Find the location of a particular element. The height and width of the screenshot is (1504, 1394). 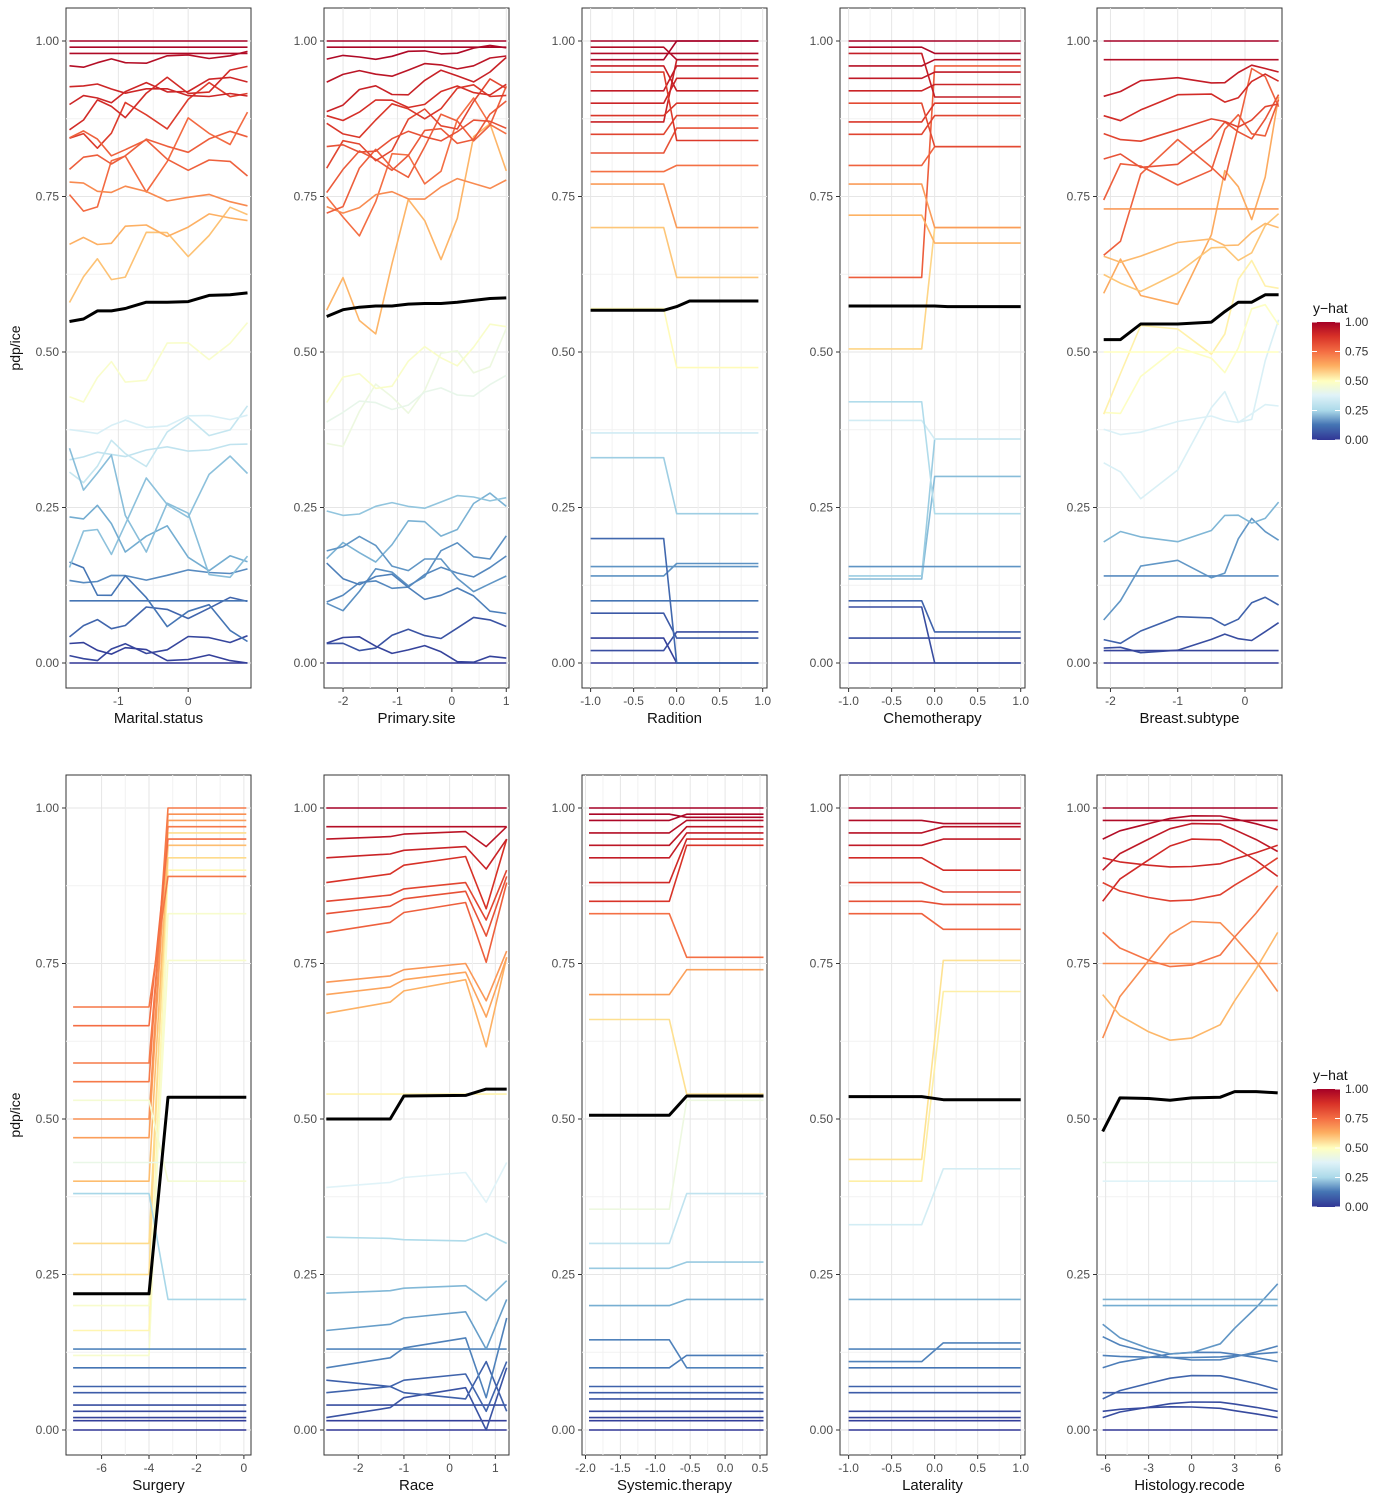

x-tick-label: -0.5 is located at coordinates (690, 1468).